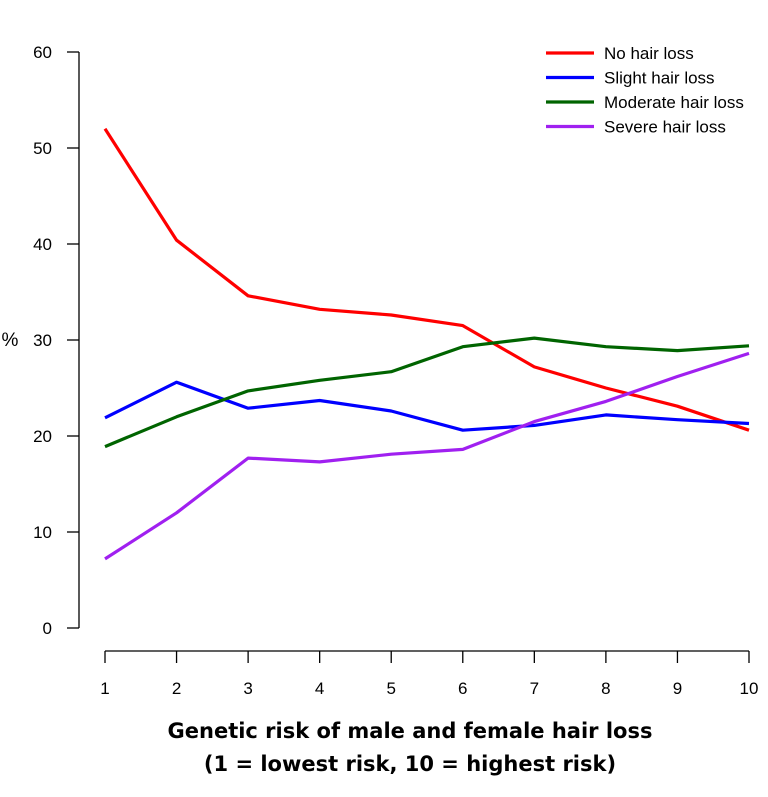 The width and height of the screenshot is (768, 797). What do you see at coordinates (462, 688) in the screenshot?
I see `x-tick-label: 6` at bounding box center [462, 688].